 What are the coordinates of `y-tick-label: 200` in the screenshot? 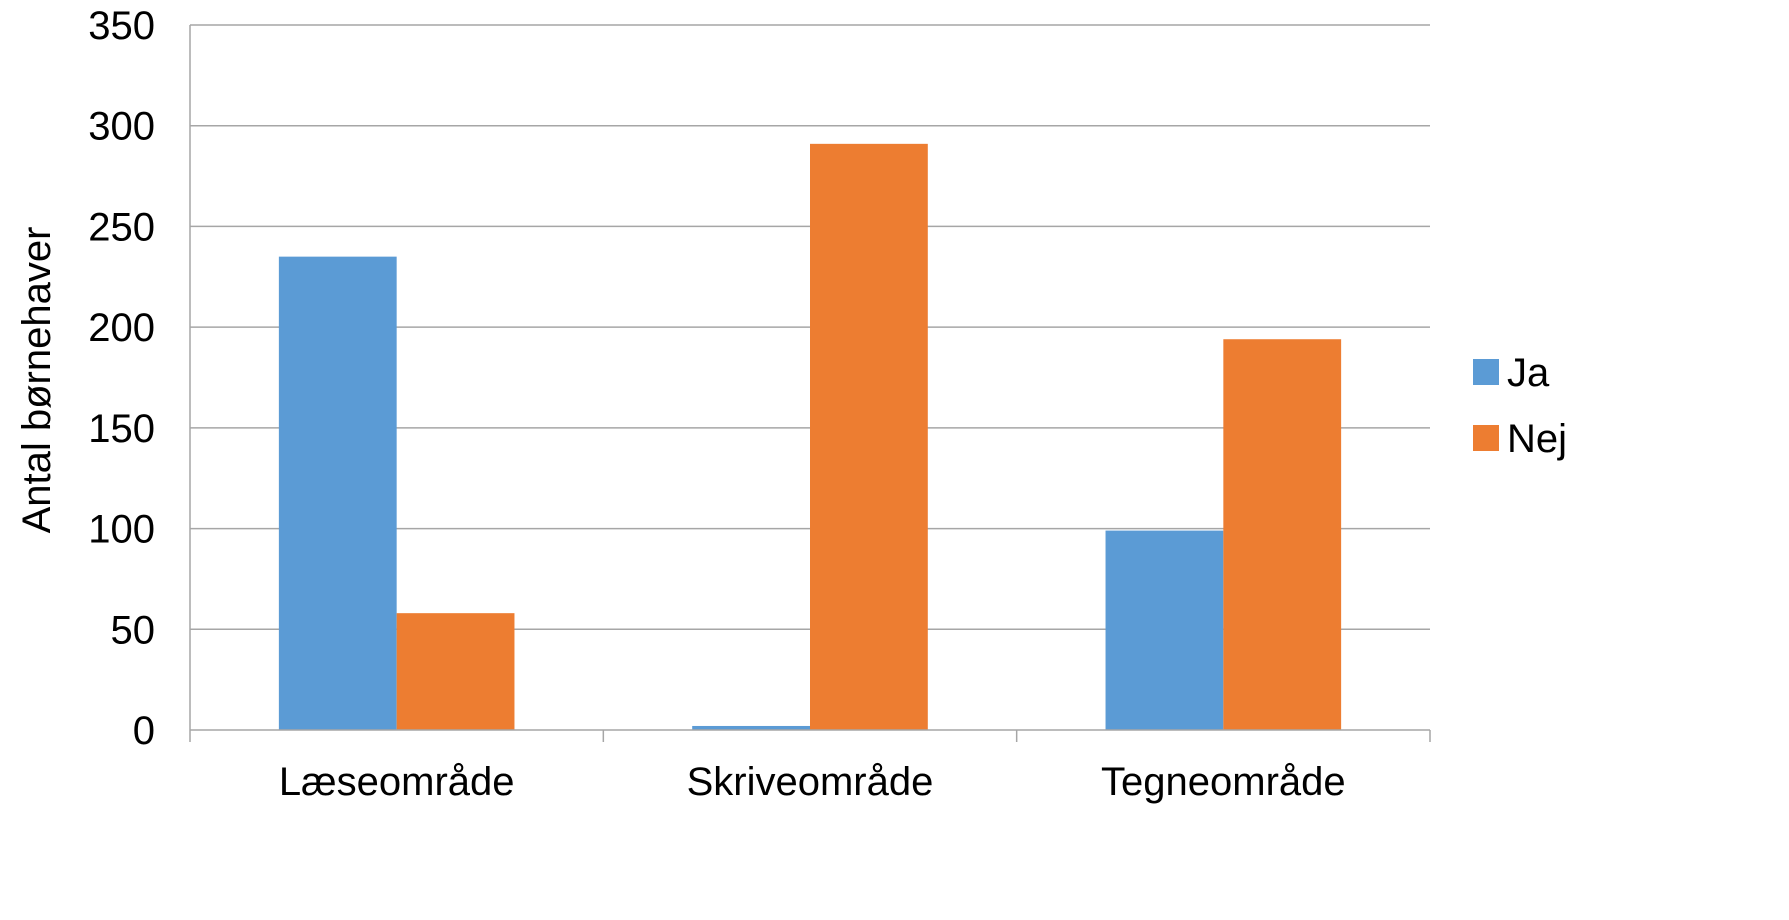 It's located at (121, 328).